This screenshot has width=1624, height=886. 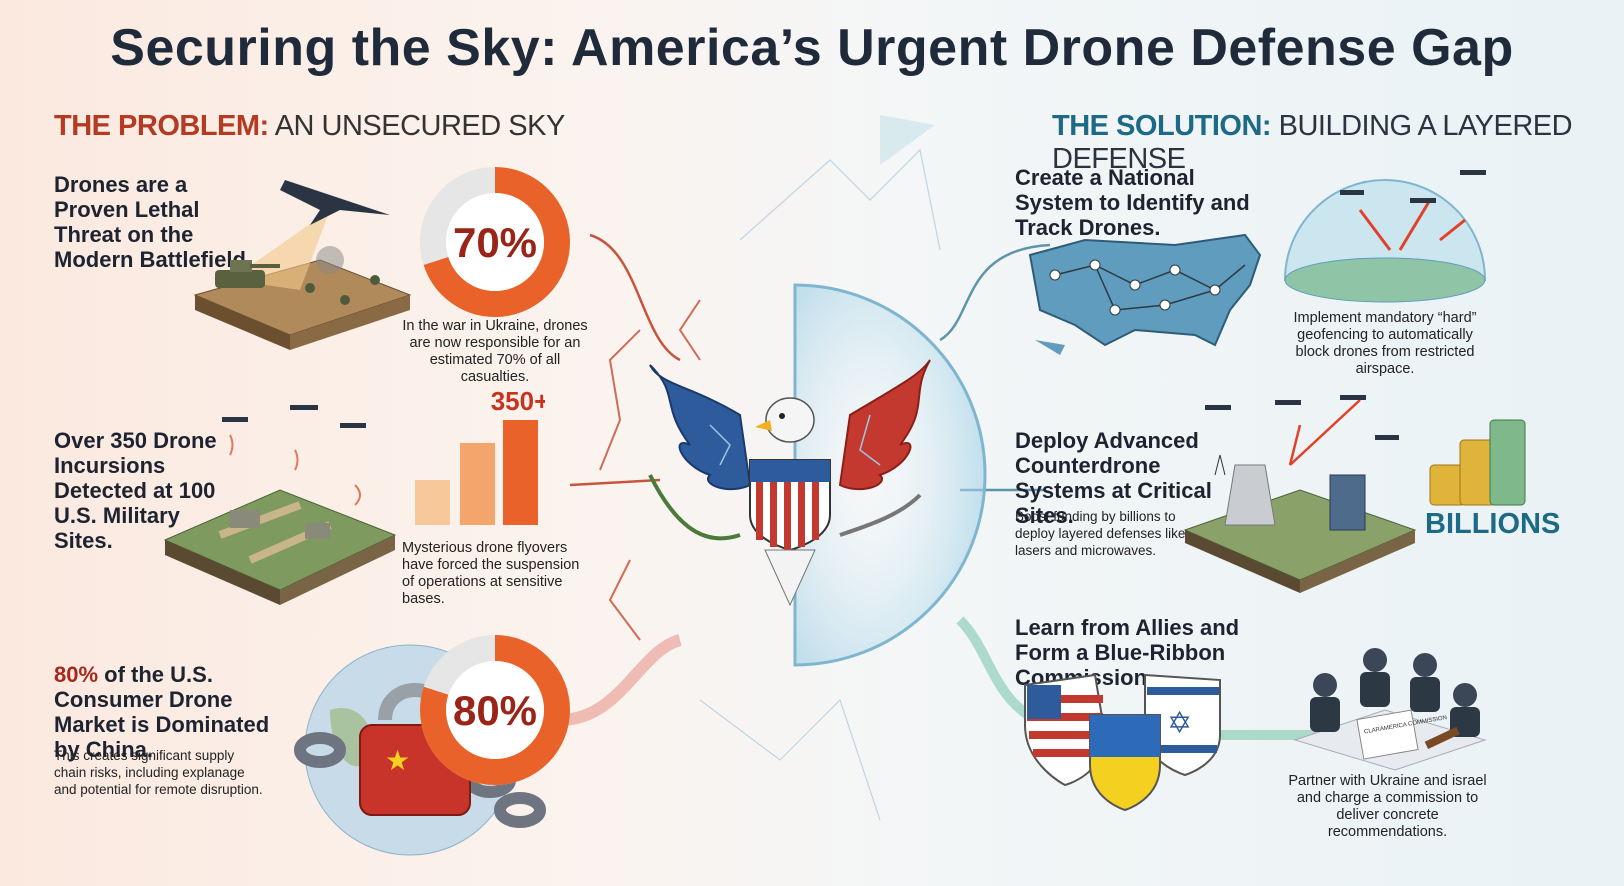 I want to click on ally-shields: ✡, so click(x=1122, y=742).